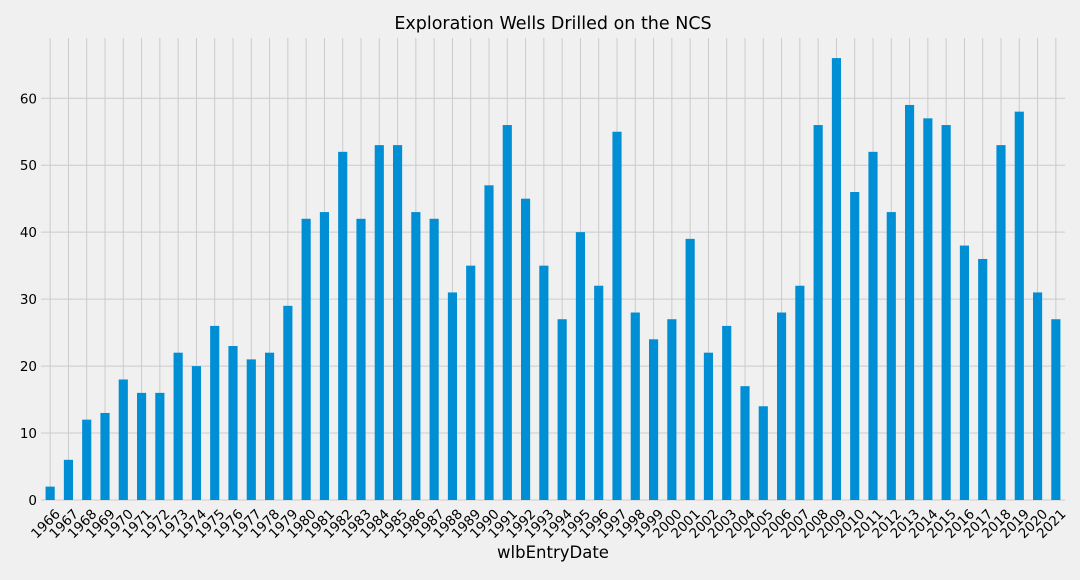 This screenshot has width=1080, height=580. I want to click on y-tick-label: 30, so click(28, 300).